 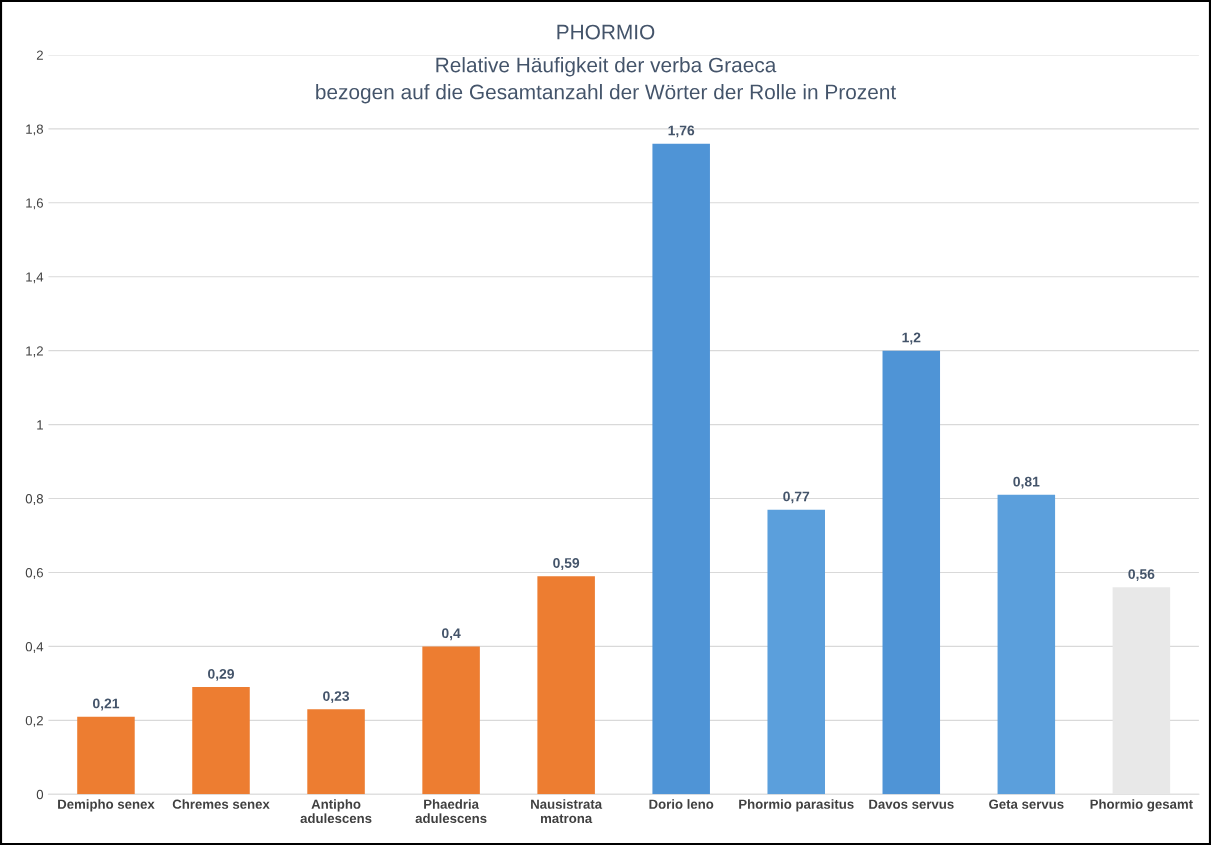 I want to click on y-tick-label: 2, so click(x=39, y=55).